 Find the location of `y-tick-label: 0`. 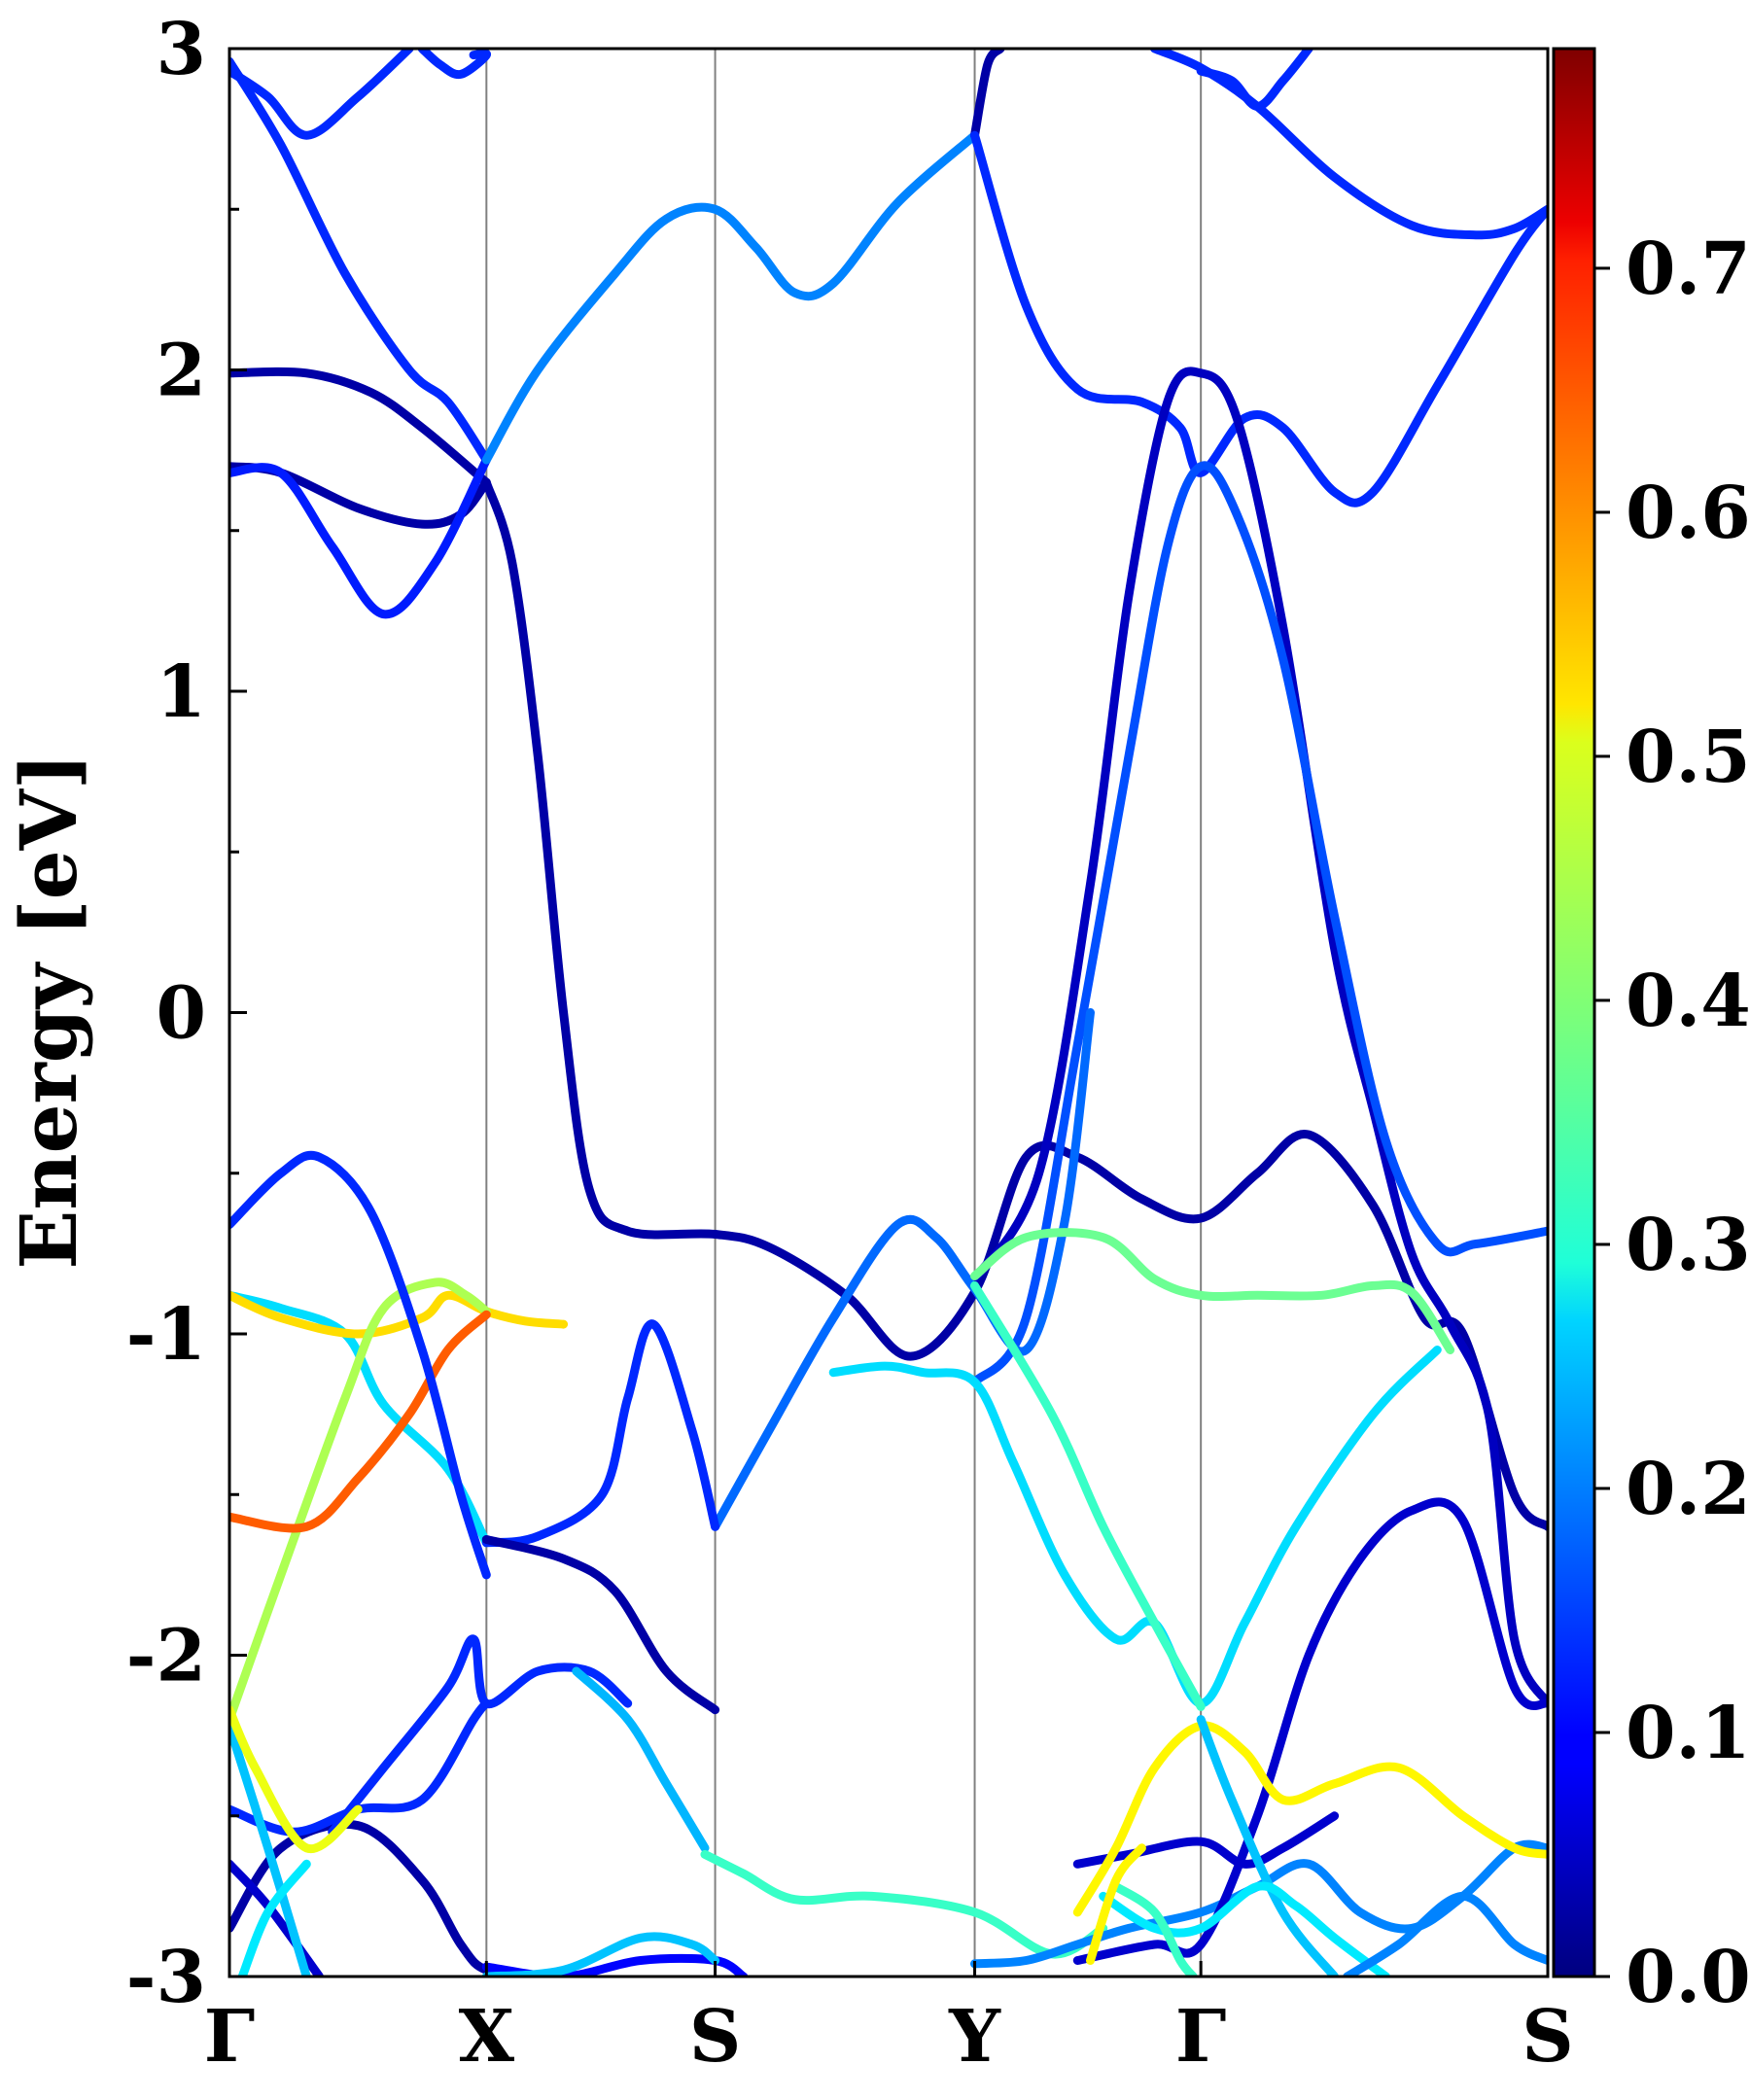

y-tick-label: 0 is located at coordinates (182, 1014).